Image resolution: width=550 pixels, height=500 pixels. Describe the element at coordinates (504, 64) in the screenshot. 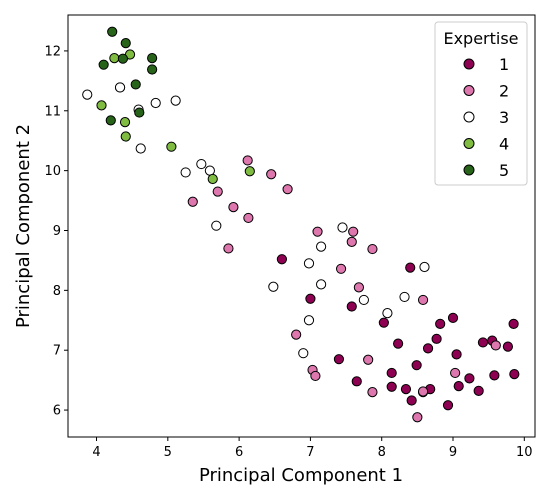

I see `legend-label-1: 1` at that location.